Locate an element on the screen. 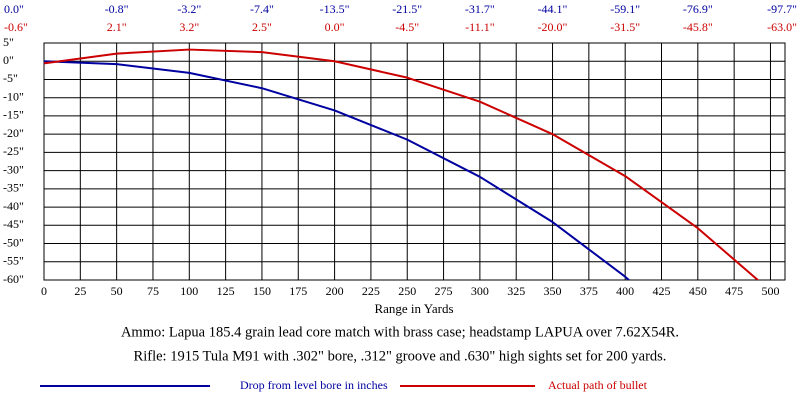 The width and height of the screenshot is (800, 400). value-label: -21.5" is located at coordinates (407, 9).